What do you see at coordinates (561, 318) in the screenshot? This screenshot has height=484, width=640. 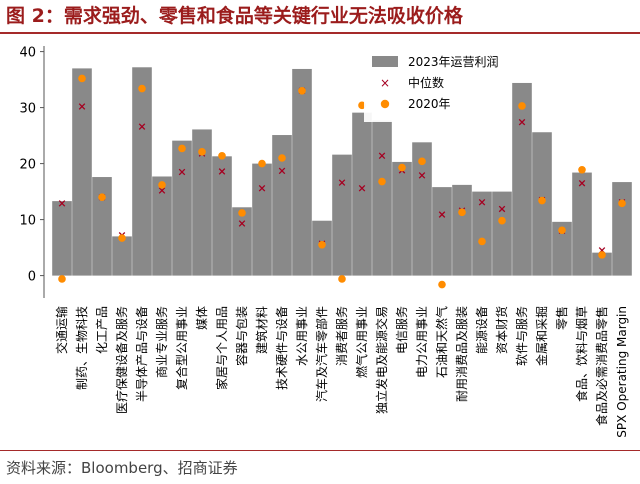 I see `x-tick-label: 零售` at bounding box center [561, 318].